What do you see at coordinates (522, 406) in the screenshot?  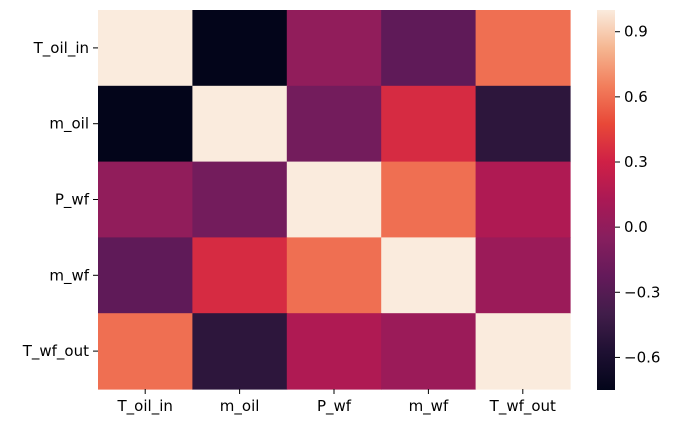 I see `column-label-T_wf_out: T_wf_out` at bounding box center [522, 406].